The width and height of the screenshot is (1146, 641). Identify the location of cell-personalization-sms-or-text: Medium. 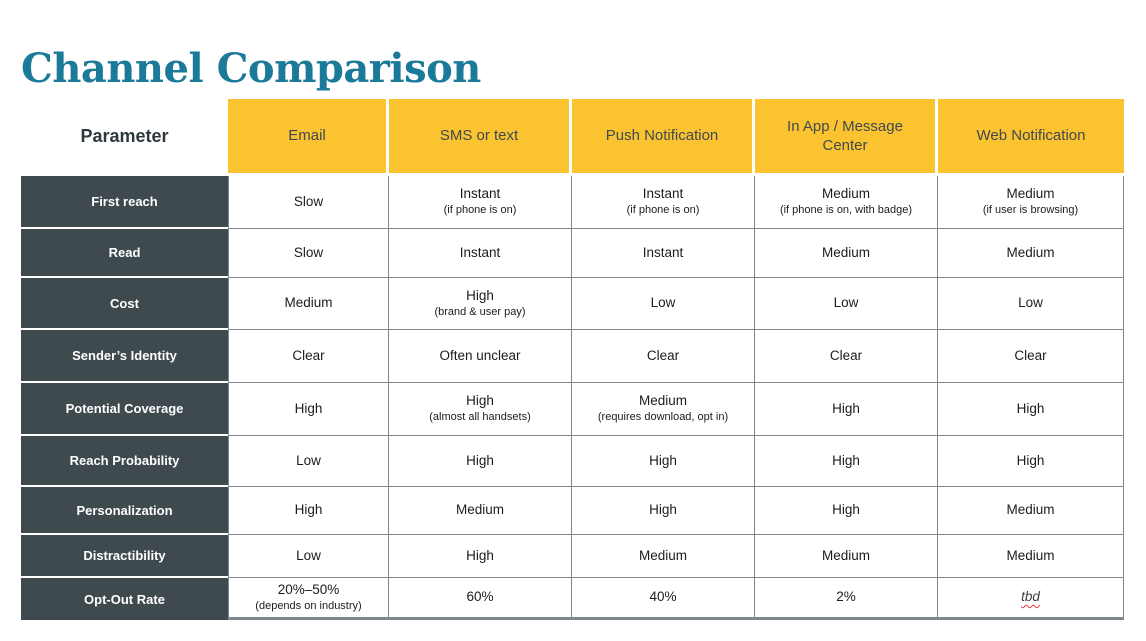
(480, 511).